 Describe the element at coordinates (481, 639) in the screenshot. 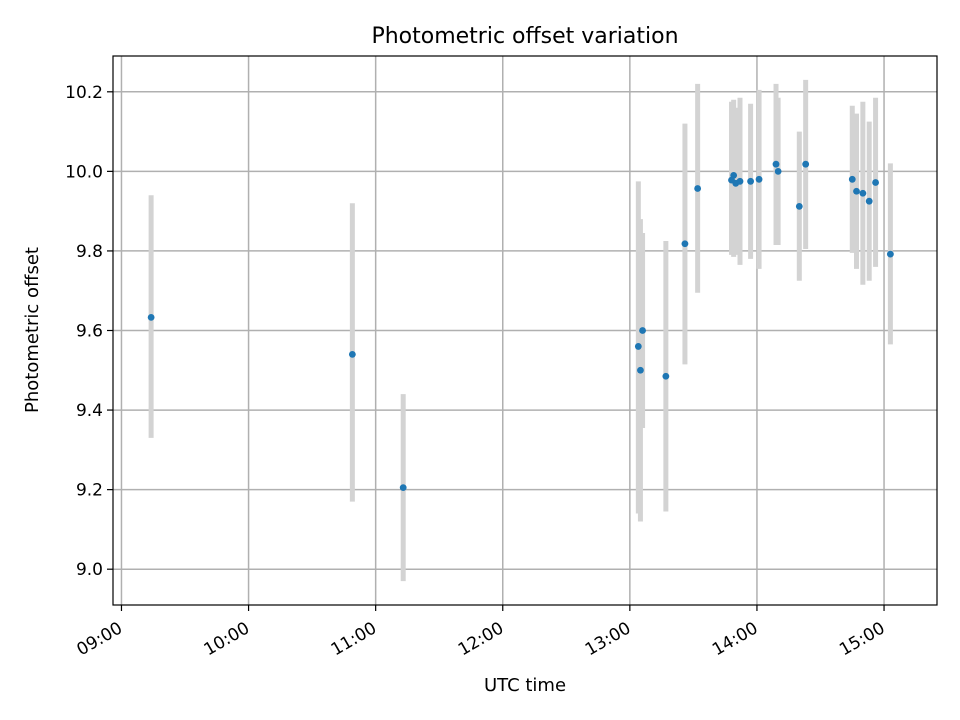

I see `x-tick-label: 12:00` at that location.